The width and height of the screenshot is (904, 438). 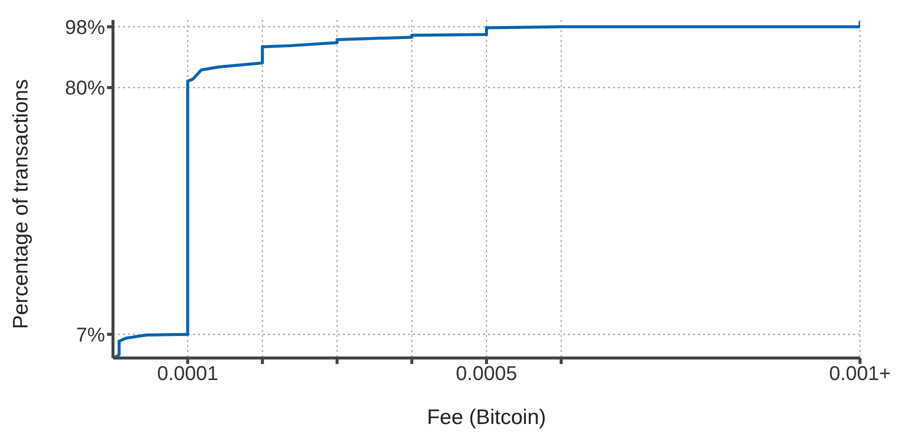 What do you see at coordinates (91, 335) in the screenshot?
I see `y-tick-label: 7%` at bounding box center [91, 335].